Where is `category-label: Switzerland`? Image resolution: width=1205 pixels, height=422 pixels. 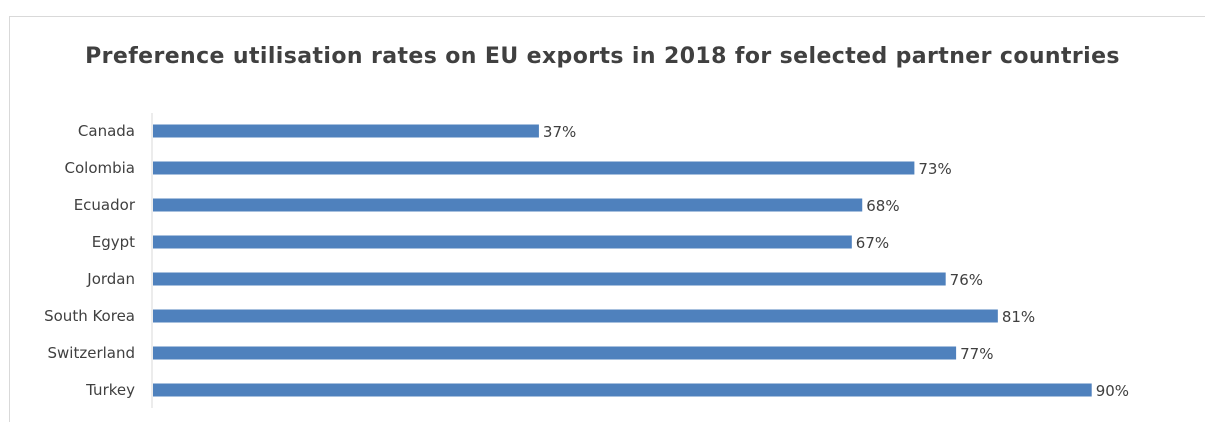 category-label: Switzerland is located at coordinates (92, 353).